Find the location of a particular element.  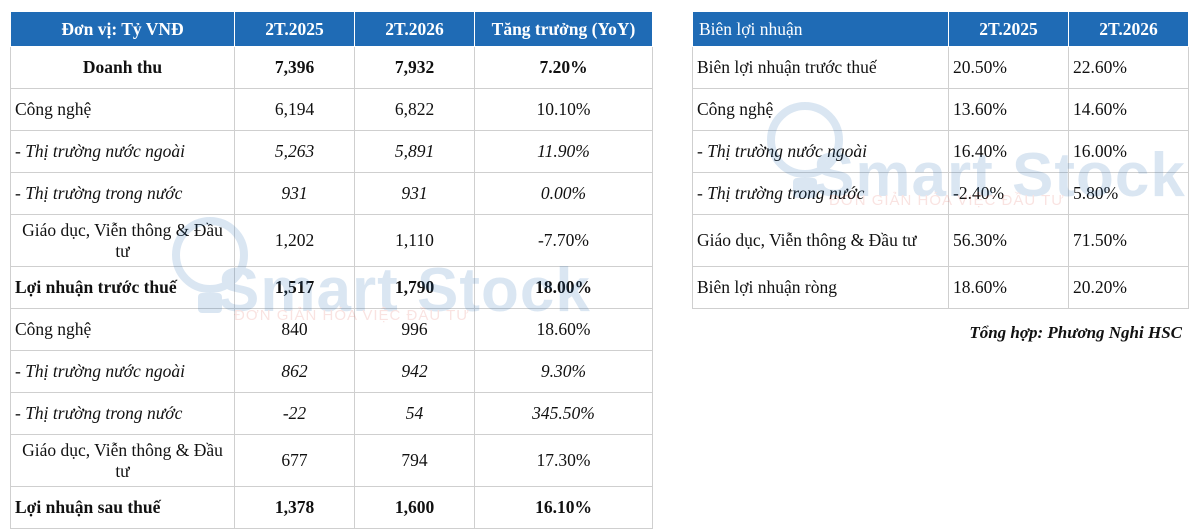

cell-2t2025: 931 is located at coordinates (294, 193).